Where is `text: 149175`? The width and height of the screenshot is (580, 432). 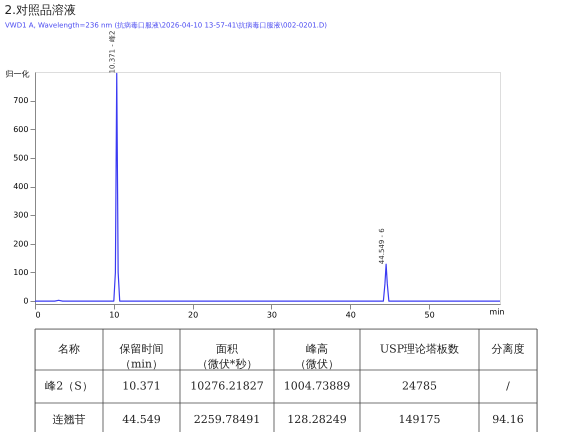
text: 149175 is located at coordinates (419, 419).